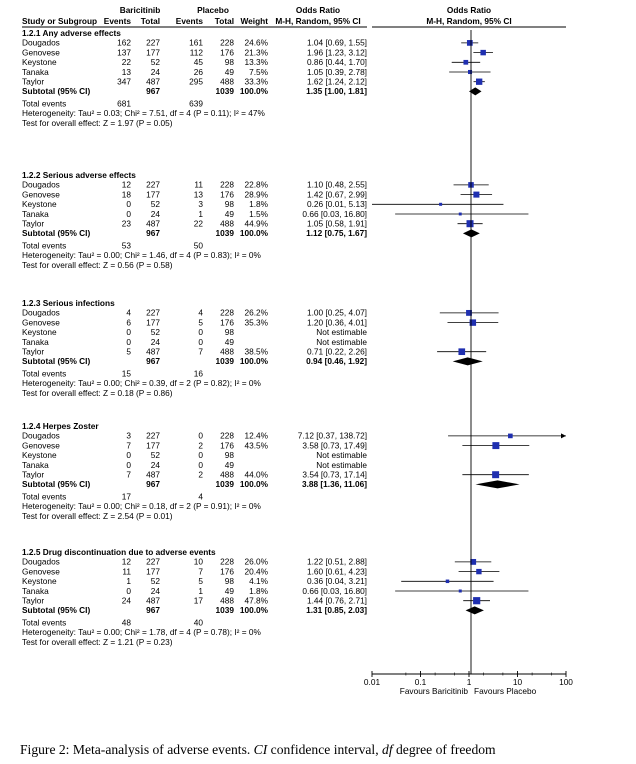 The image size is (636, 764). I want to click on study-ci: 0.86 [0.44, 1.70], so click(337, 62).